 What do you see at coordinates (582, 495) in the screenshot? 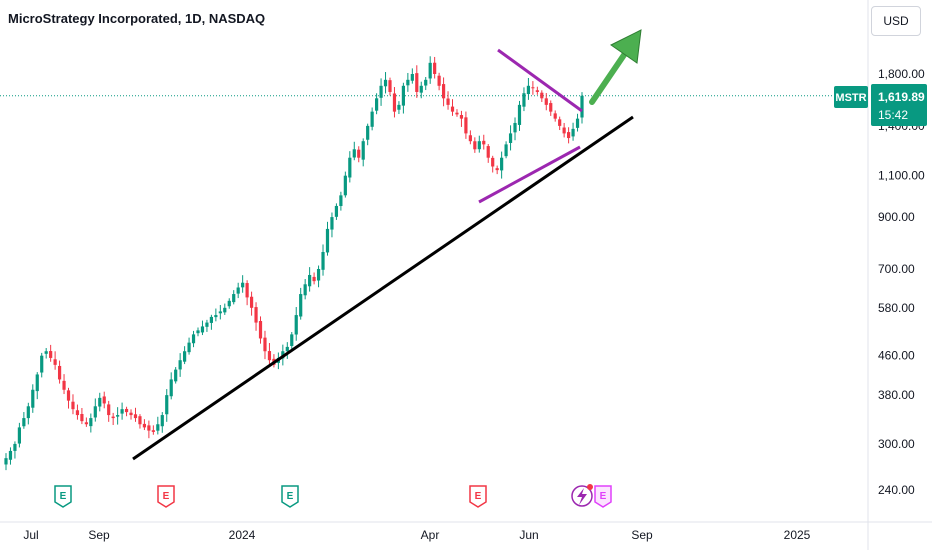
I see `lightning-icon` at bounding box center [582, 495].